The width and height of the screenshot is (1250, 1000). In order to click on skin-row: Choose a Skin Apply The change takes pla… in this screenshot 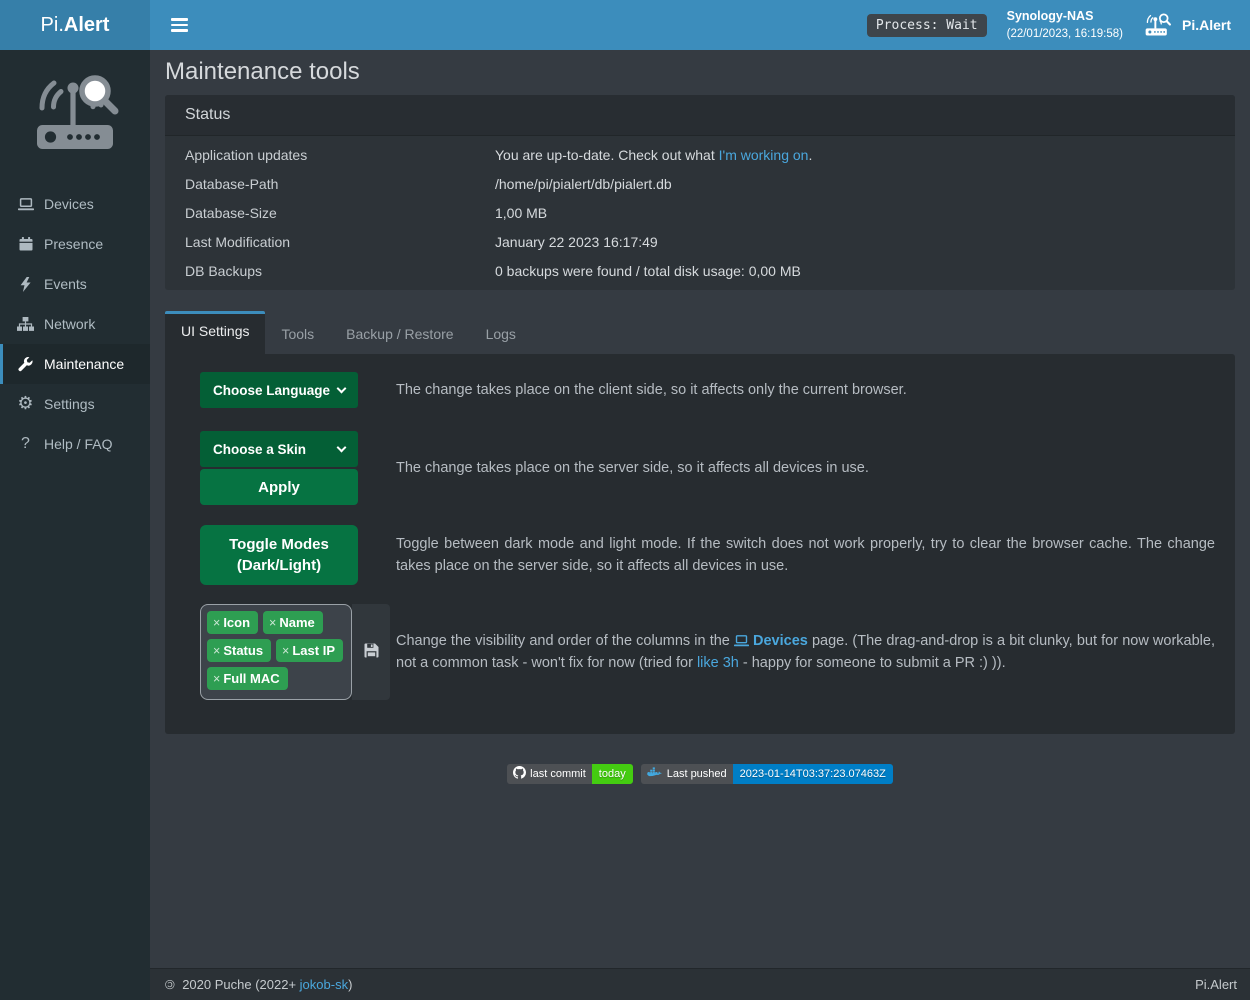, I will do `click(707, 468)`.